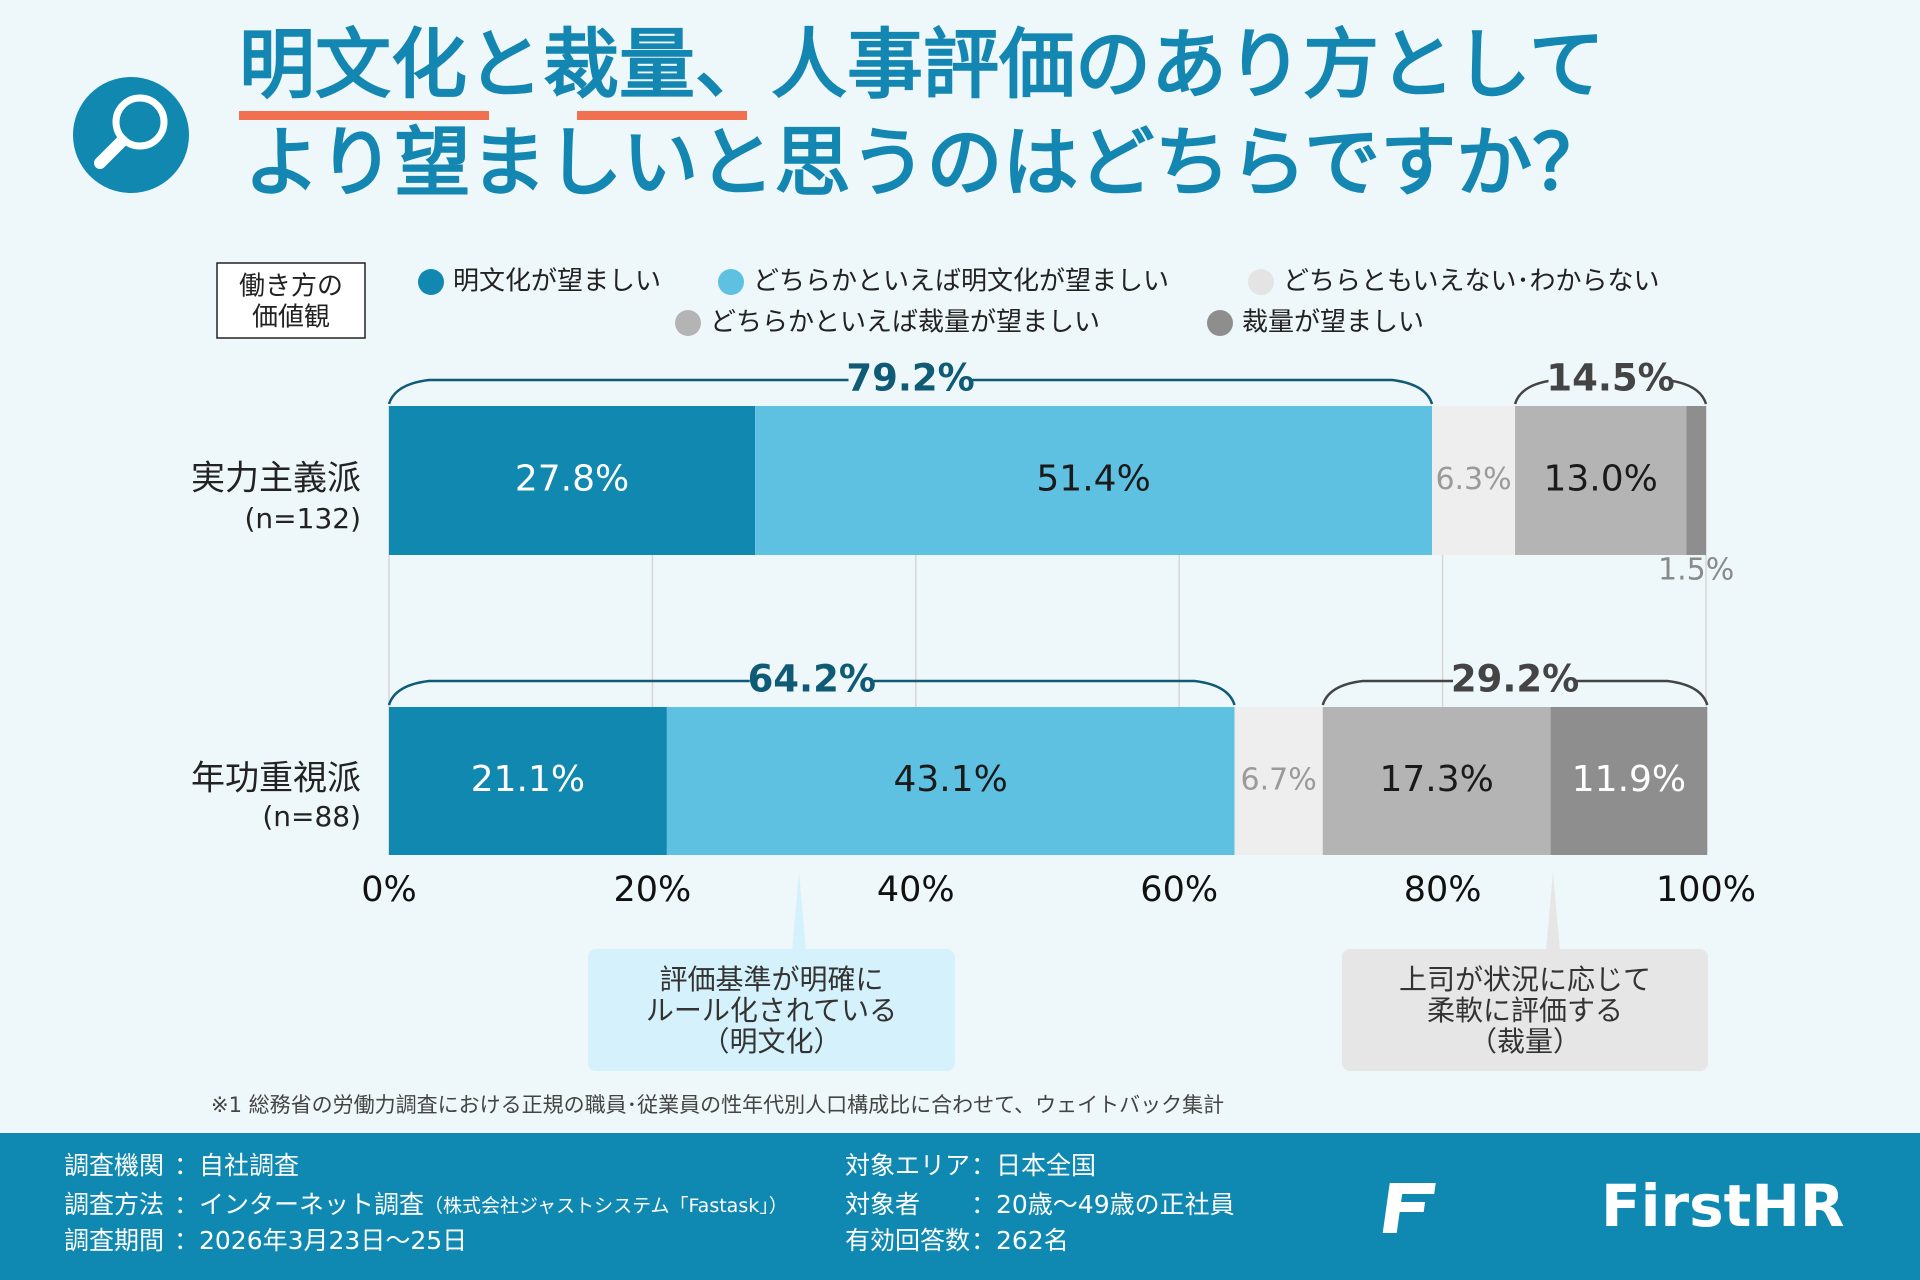 This screenshot has width=1920, height=1280. Describe the element at coordinates (907, 1165) in the screenshot. I see `footer-label: 対象エリア` at that location.